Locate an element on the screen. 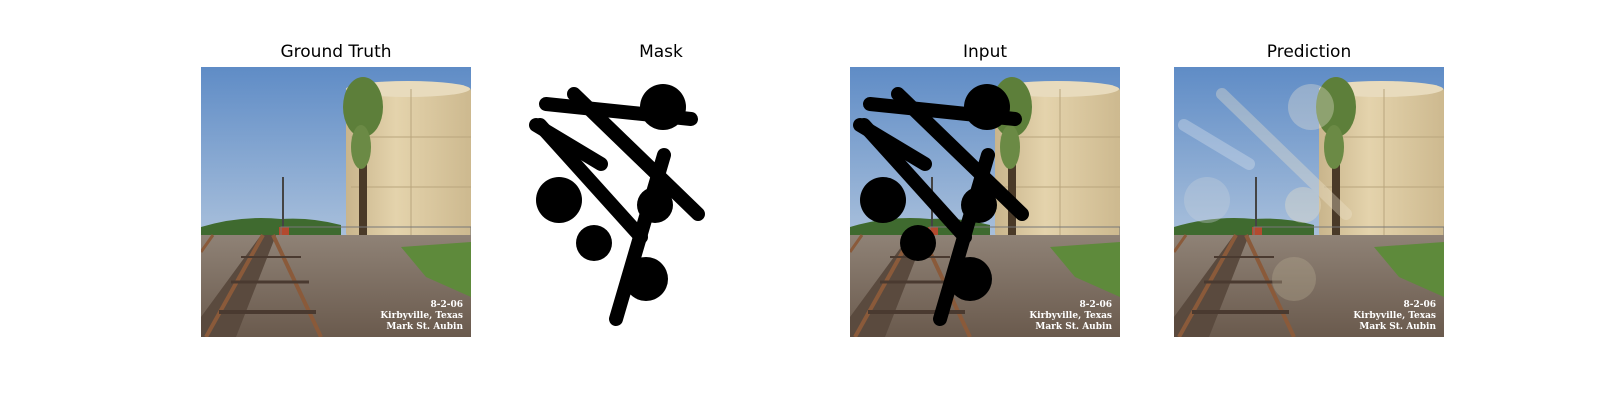 The height and width of the screenshot is (400, 1600). input-image: 8-2-06 Kirbyville, Texas Mark St. Aubin is located at coordinates (985, 202).